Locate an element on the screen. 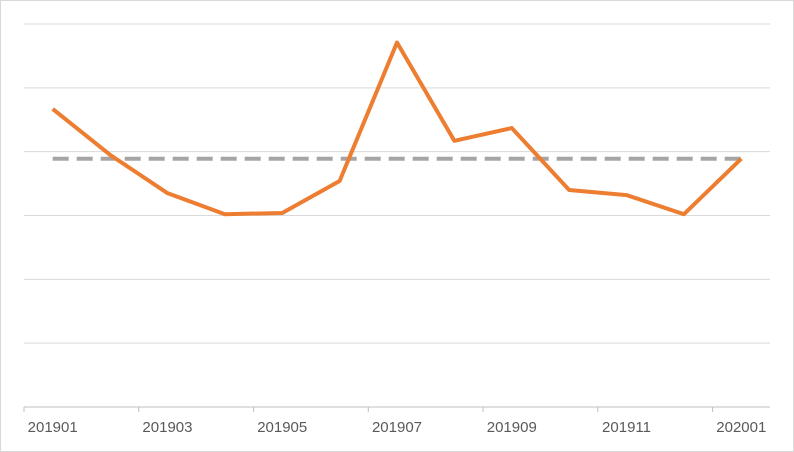 The image size is (794, 452). x-tick-label: 201911 is located at coordinates (626, 427).